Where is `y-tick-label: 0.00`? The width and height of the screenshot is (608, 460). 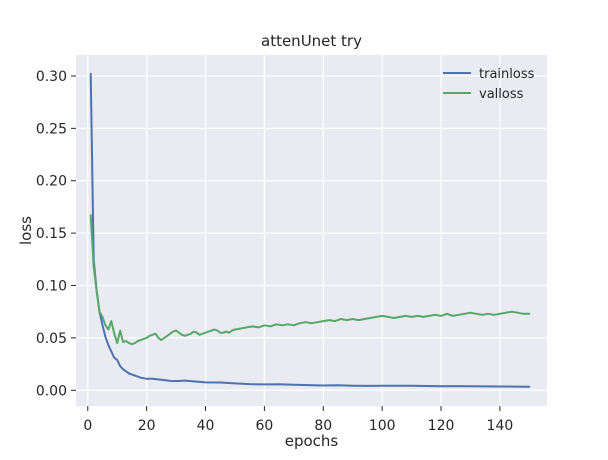
y-tick-label: 0.00 is located at coordinates (51, 391).